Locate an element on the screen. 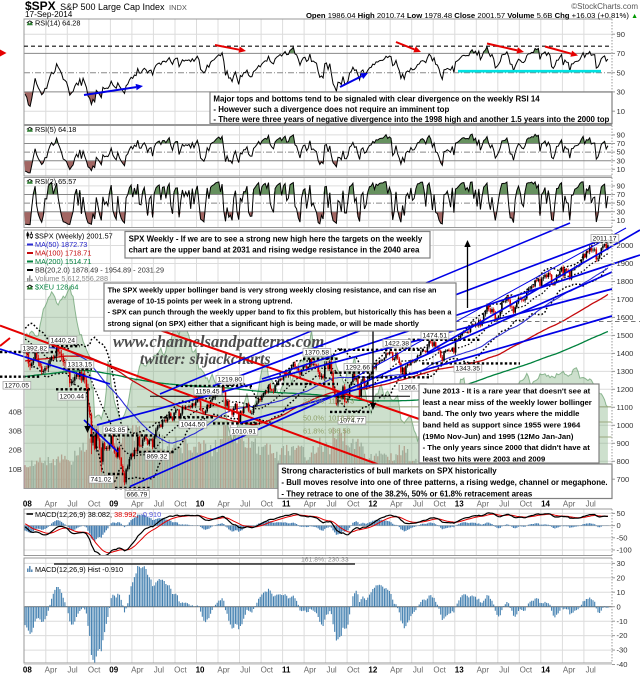  svg-text: 1200.44 is located at coordinates (72, 397).